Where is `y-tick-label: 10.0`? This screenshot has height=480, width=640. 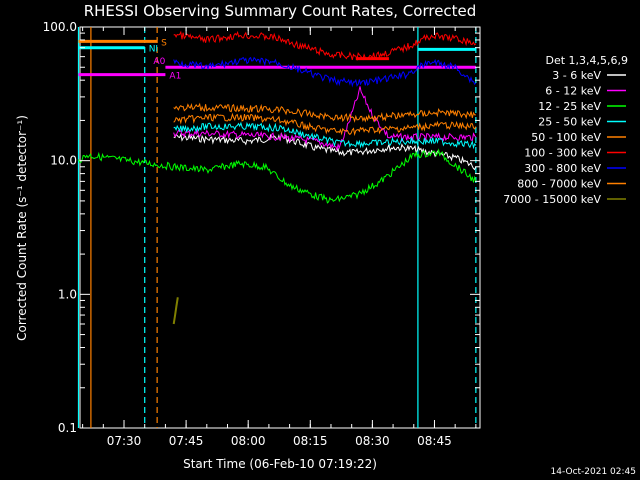
y-tick-label: 10.0 is located at coordinates (63, 161).